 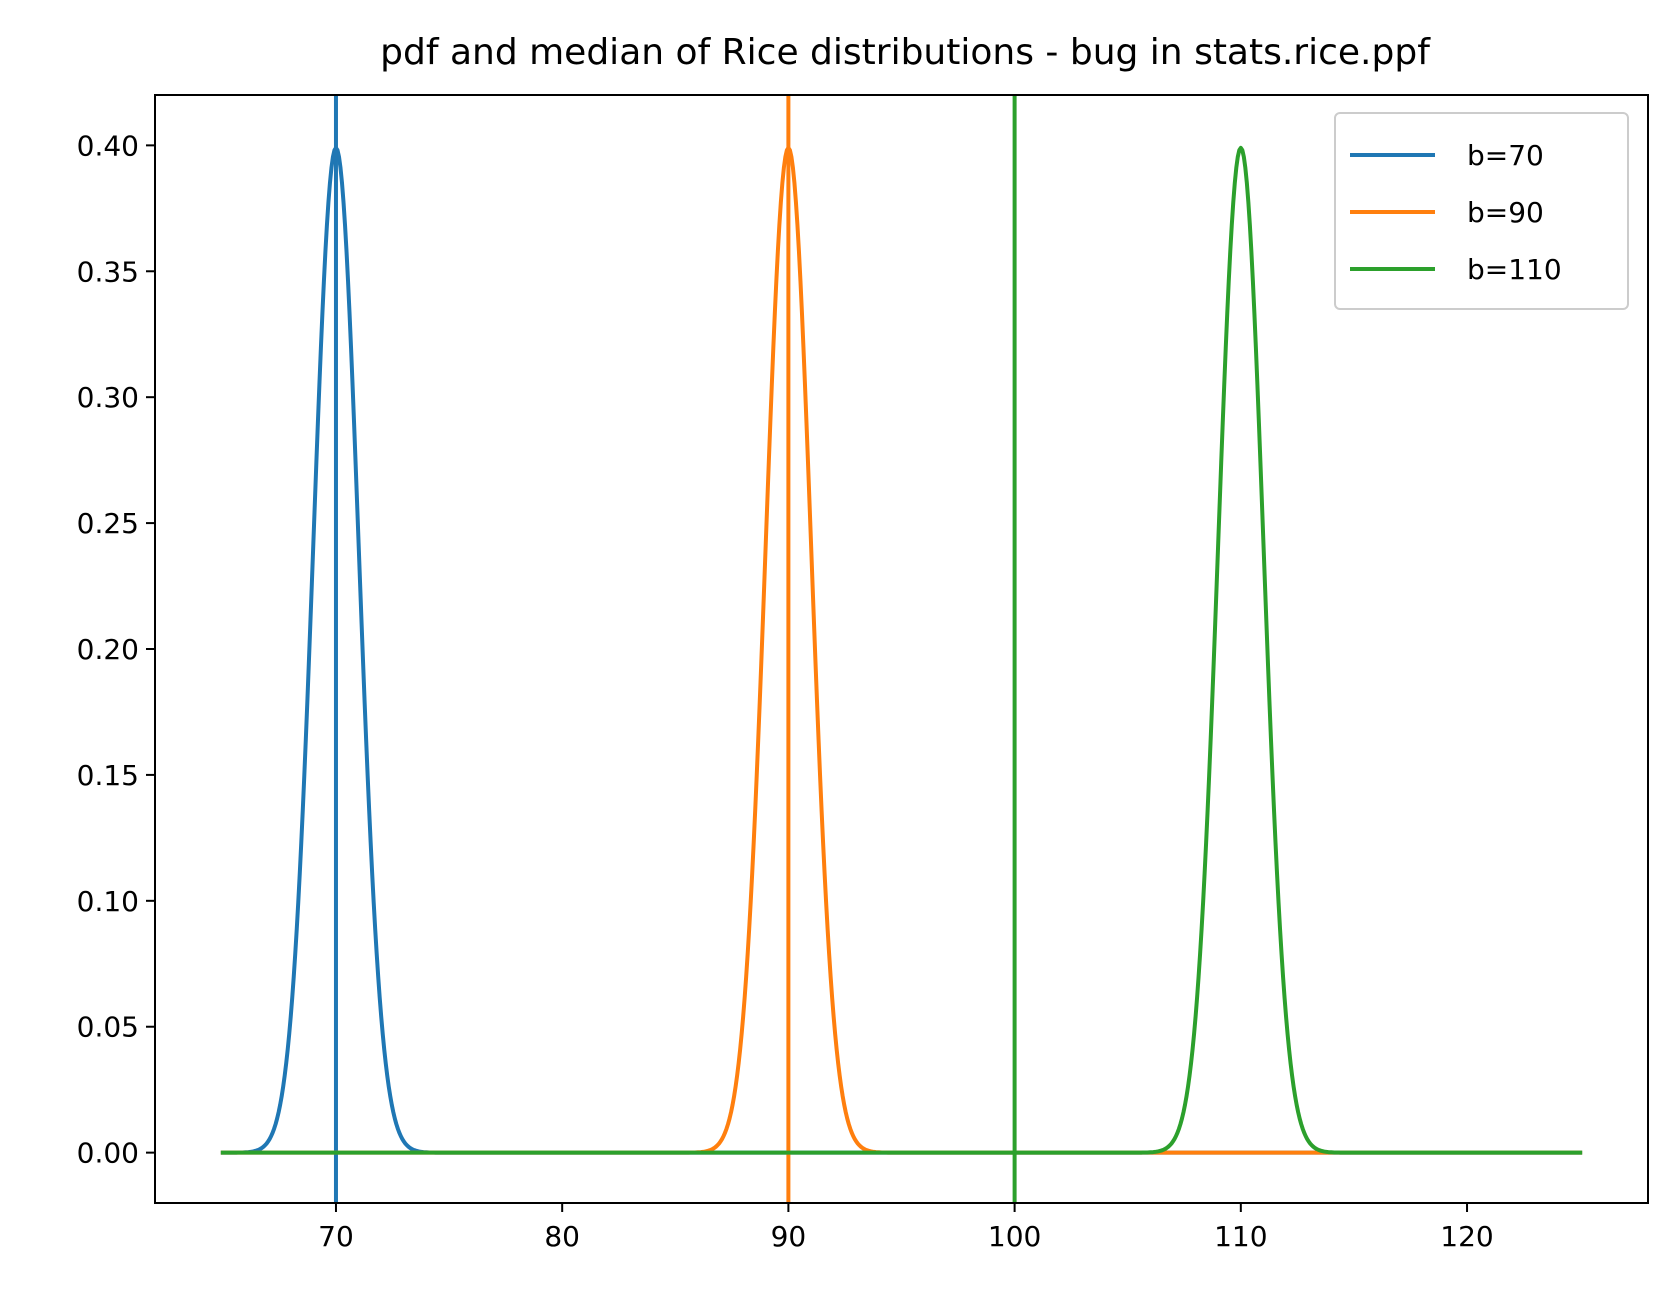 I want to click on y-tick-label: 0.40, so click(x=108, y=145).